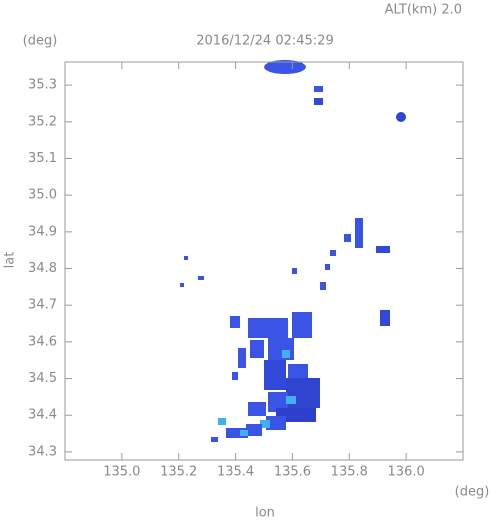 This screenshot has width=491, height=521. I want to click on y-tick-label: 35.2, so click(42, 121).